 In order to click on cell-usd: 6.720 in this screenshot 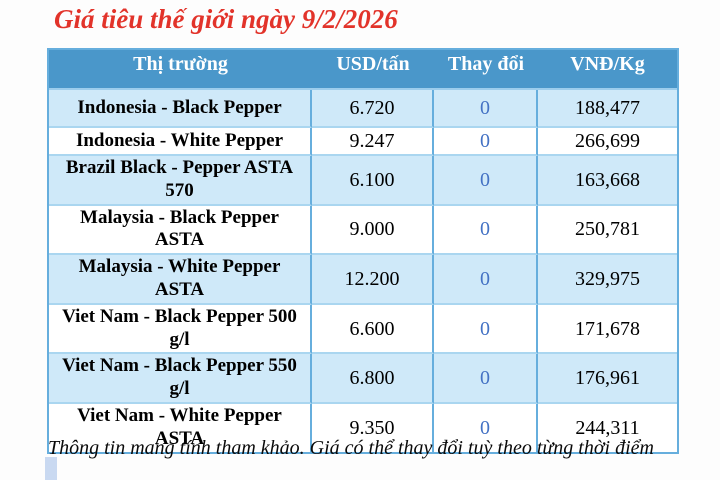, I will do `click(373, 109)`.